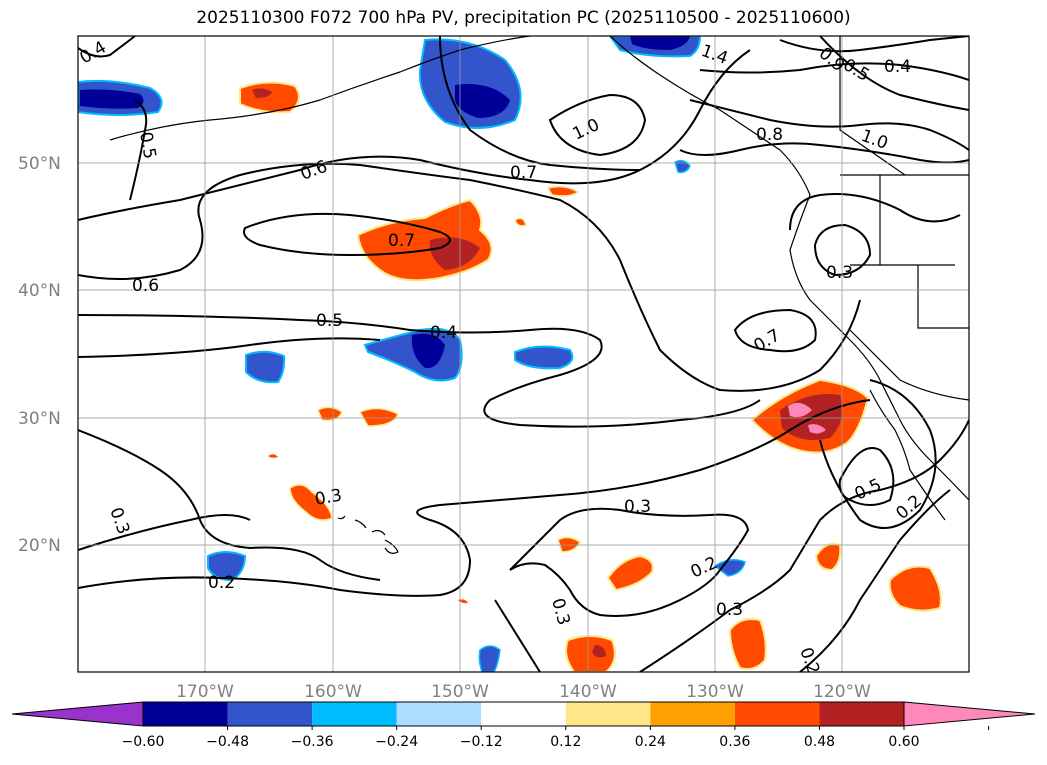 This screenshot has height=765, width=1047. What do you see at coordinates (460, 692) in the screenshot?
I see `lon-label: 150°W` at bounding box center [460, 692].